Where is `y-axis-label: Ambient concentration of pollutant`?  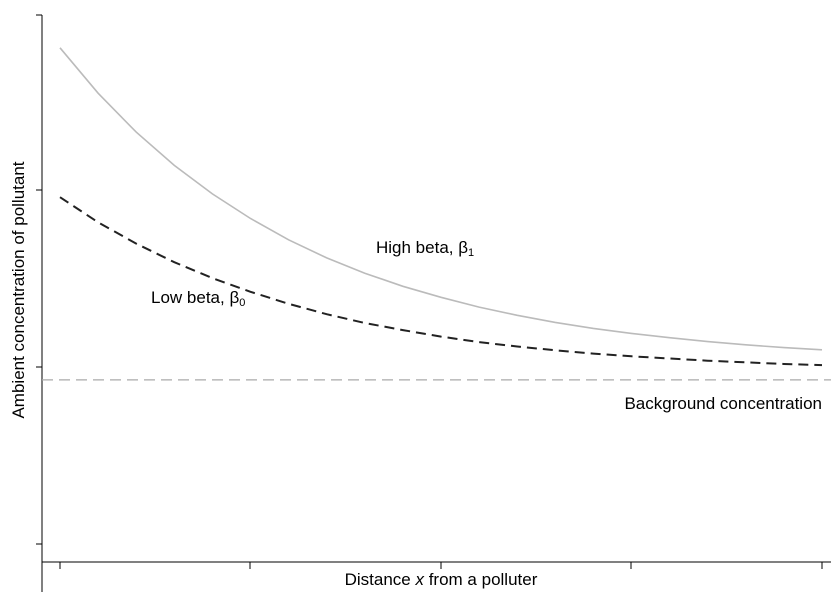
y-axis-label: Ambient concentration of pollutant is located at coordinates (18, 289).